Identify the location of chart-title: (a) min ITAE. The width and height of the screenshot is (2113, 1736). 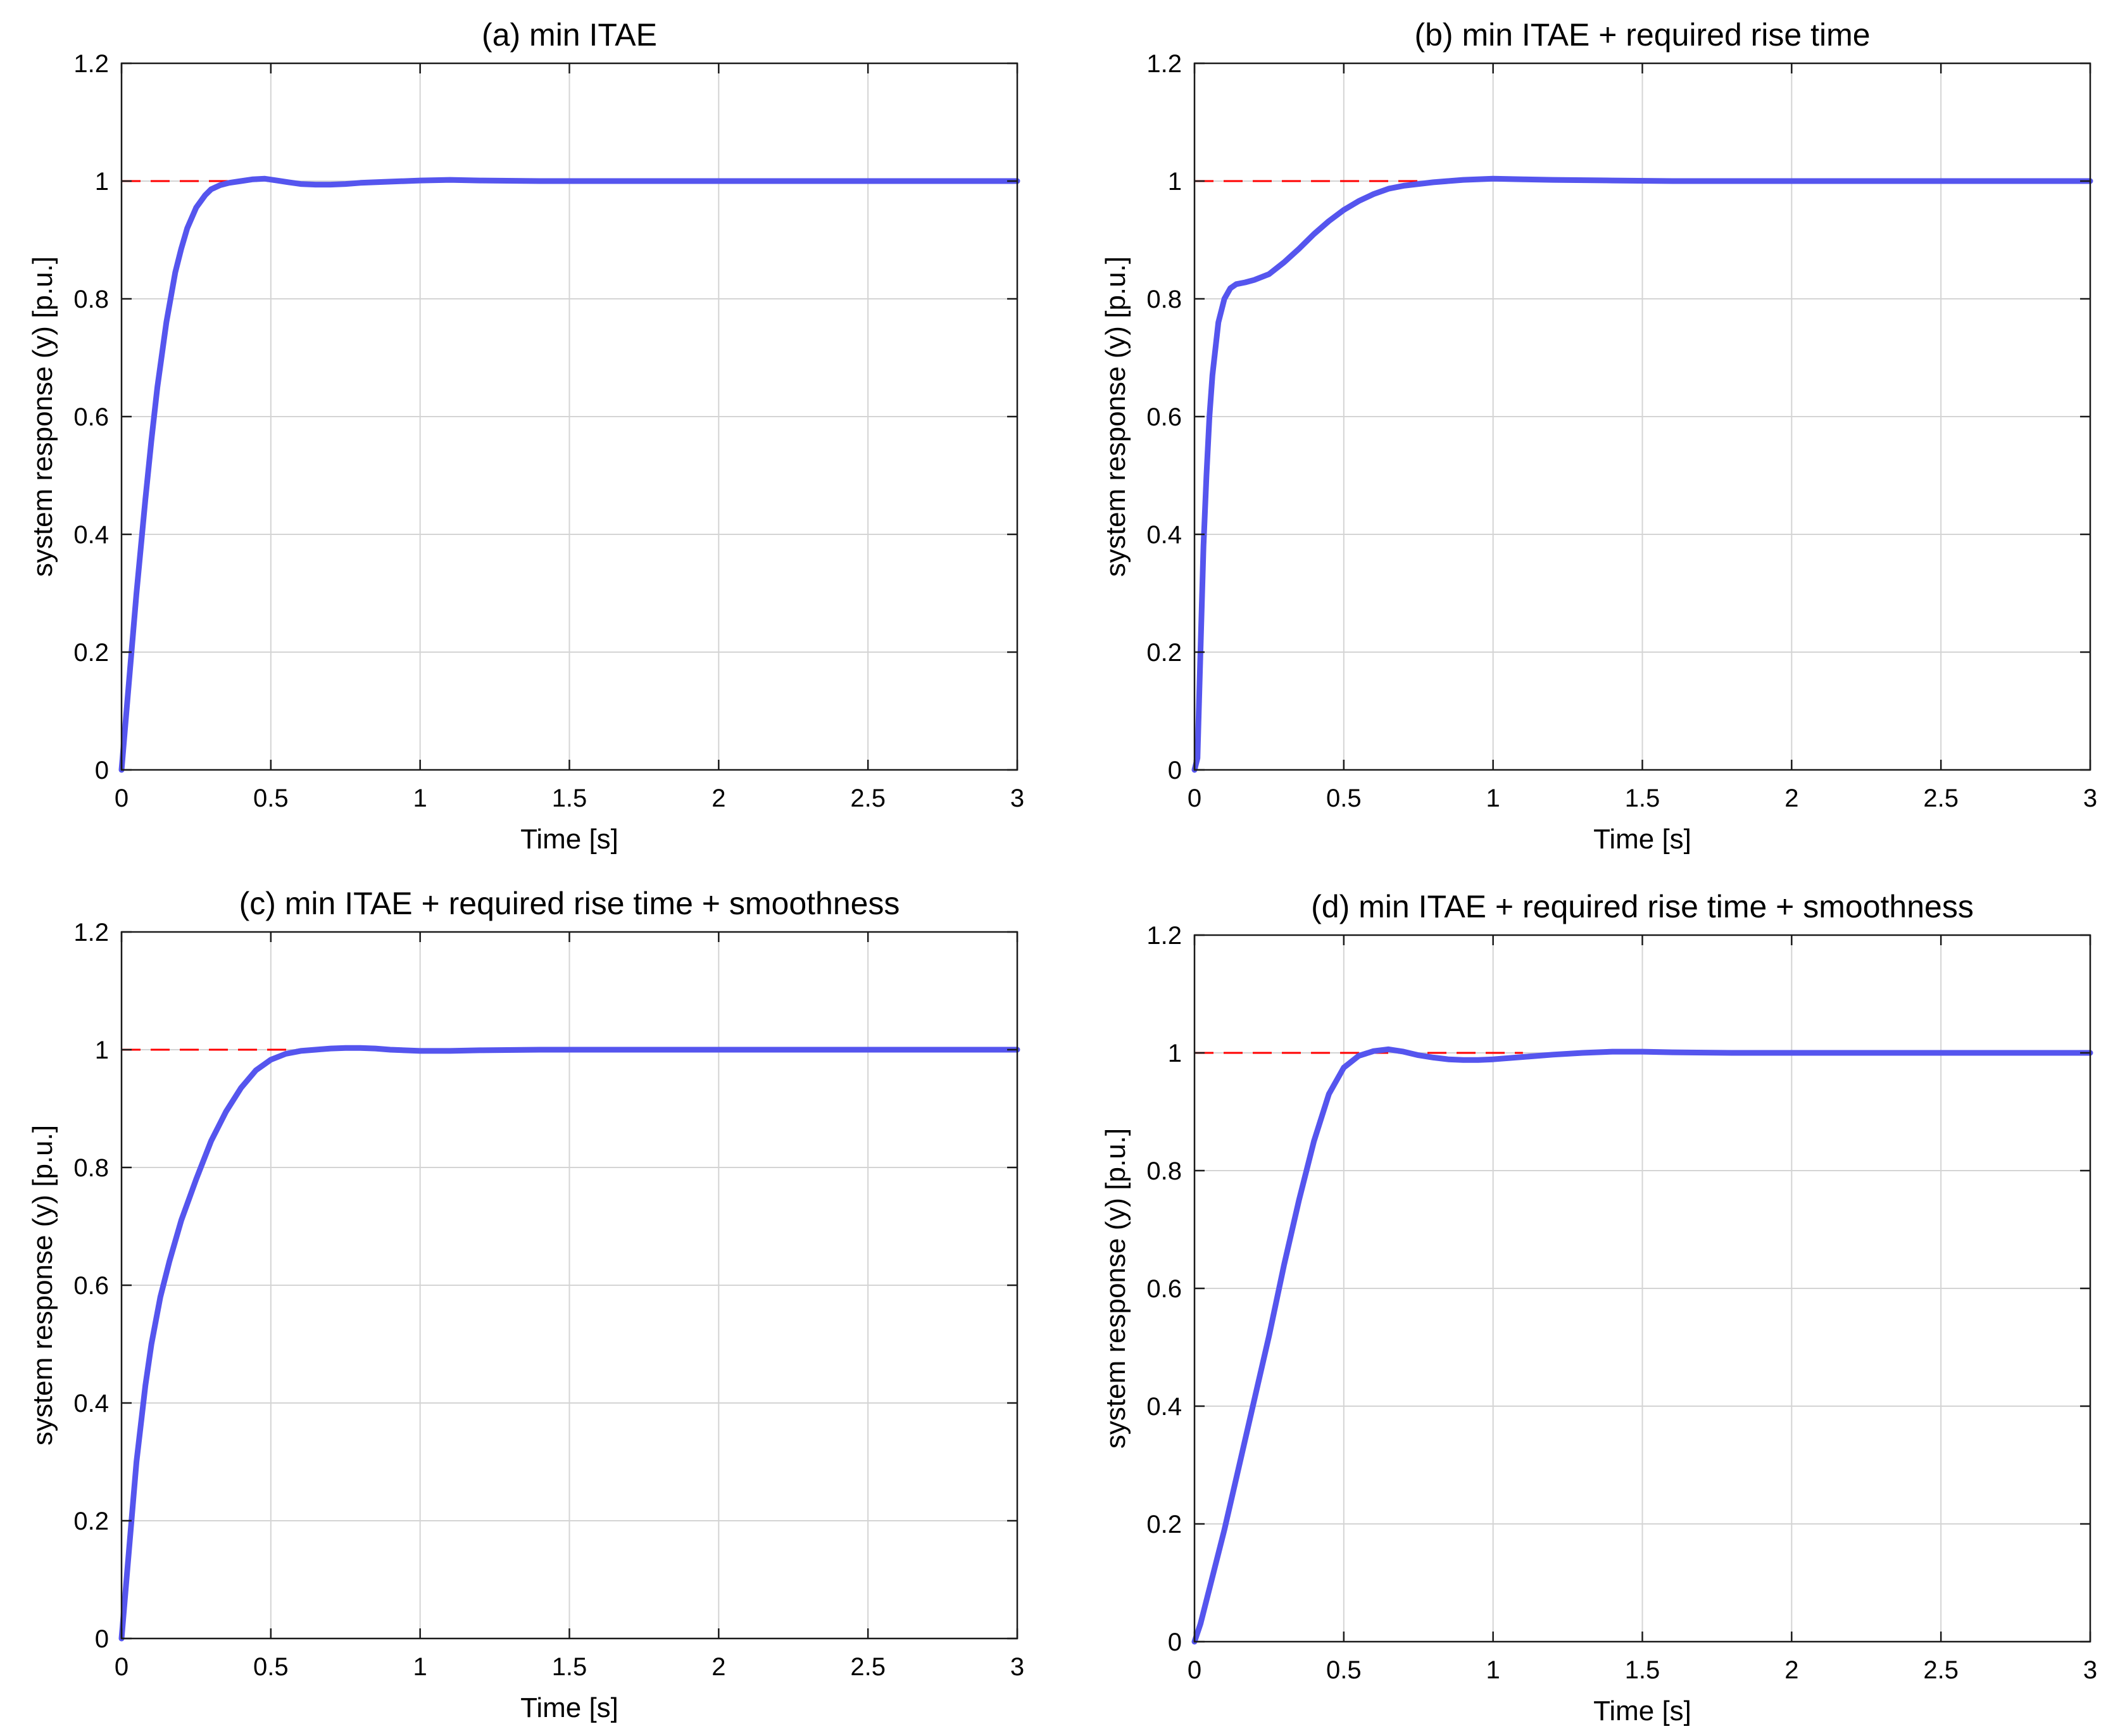
(569, 35).